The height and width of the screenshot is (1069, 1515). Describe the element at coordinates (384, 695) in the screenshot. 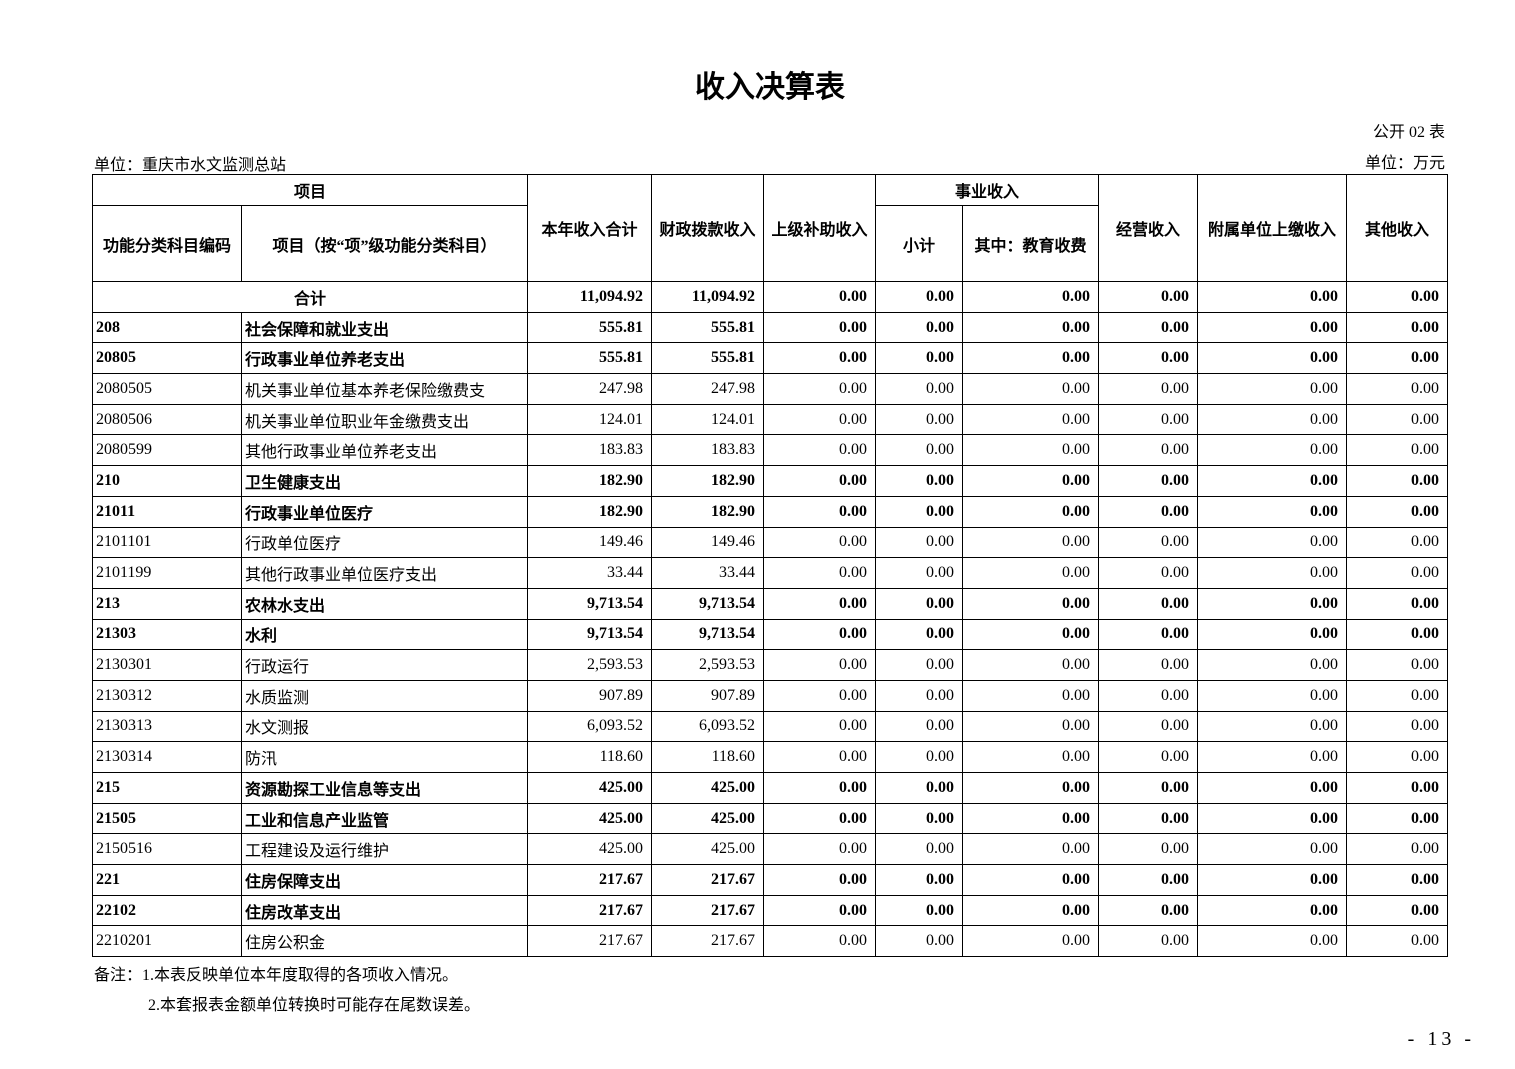

I see `row-name: 水质监测` at that location.